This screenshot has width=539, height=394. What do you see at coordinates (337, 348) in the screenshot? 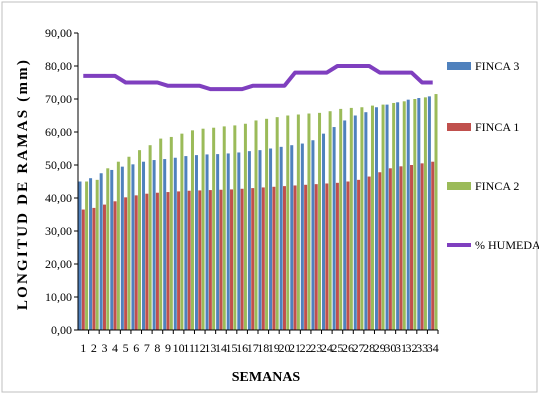
I see `x-tick-label: 25` at bounding box center [337, 348].